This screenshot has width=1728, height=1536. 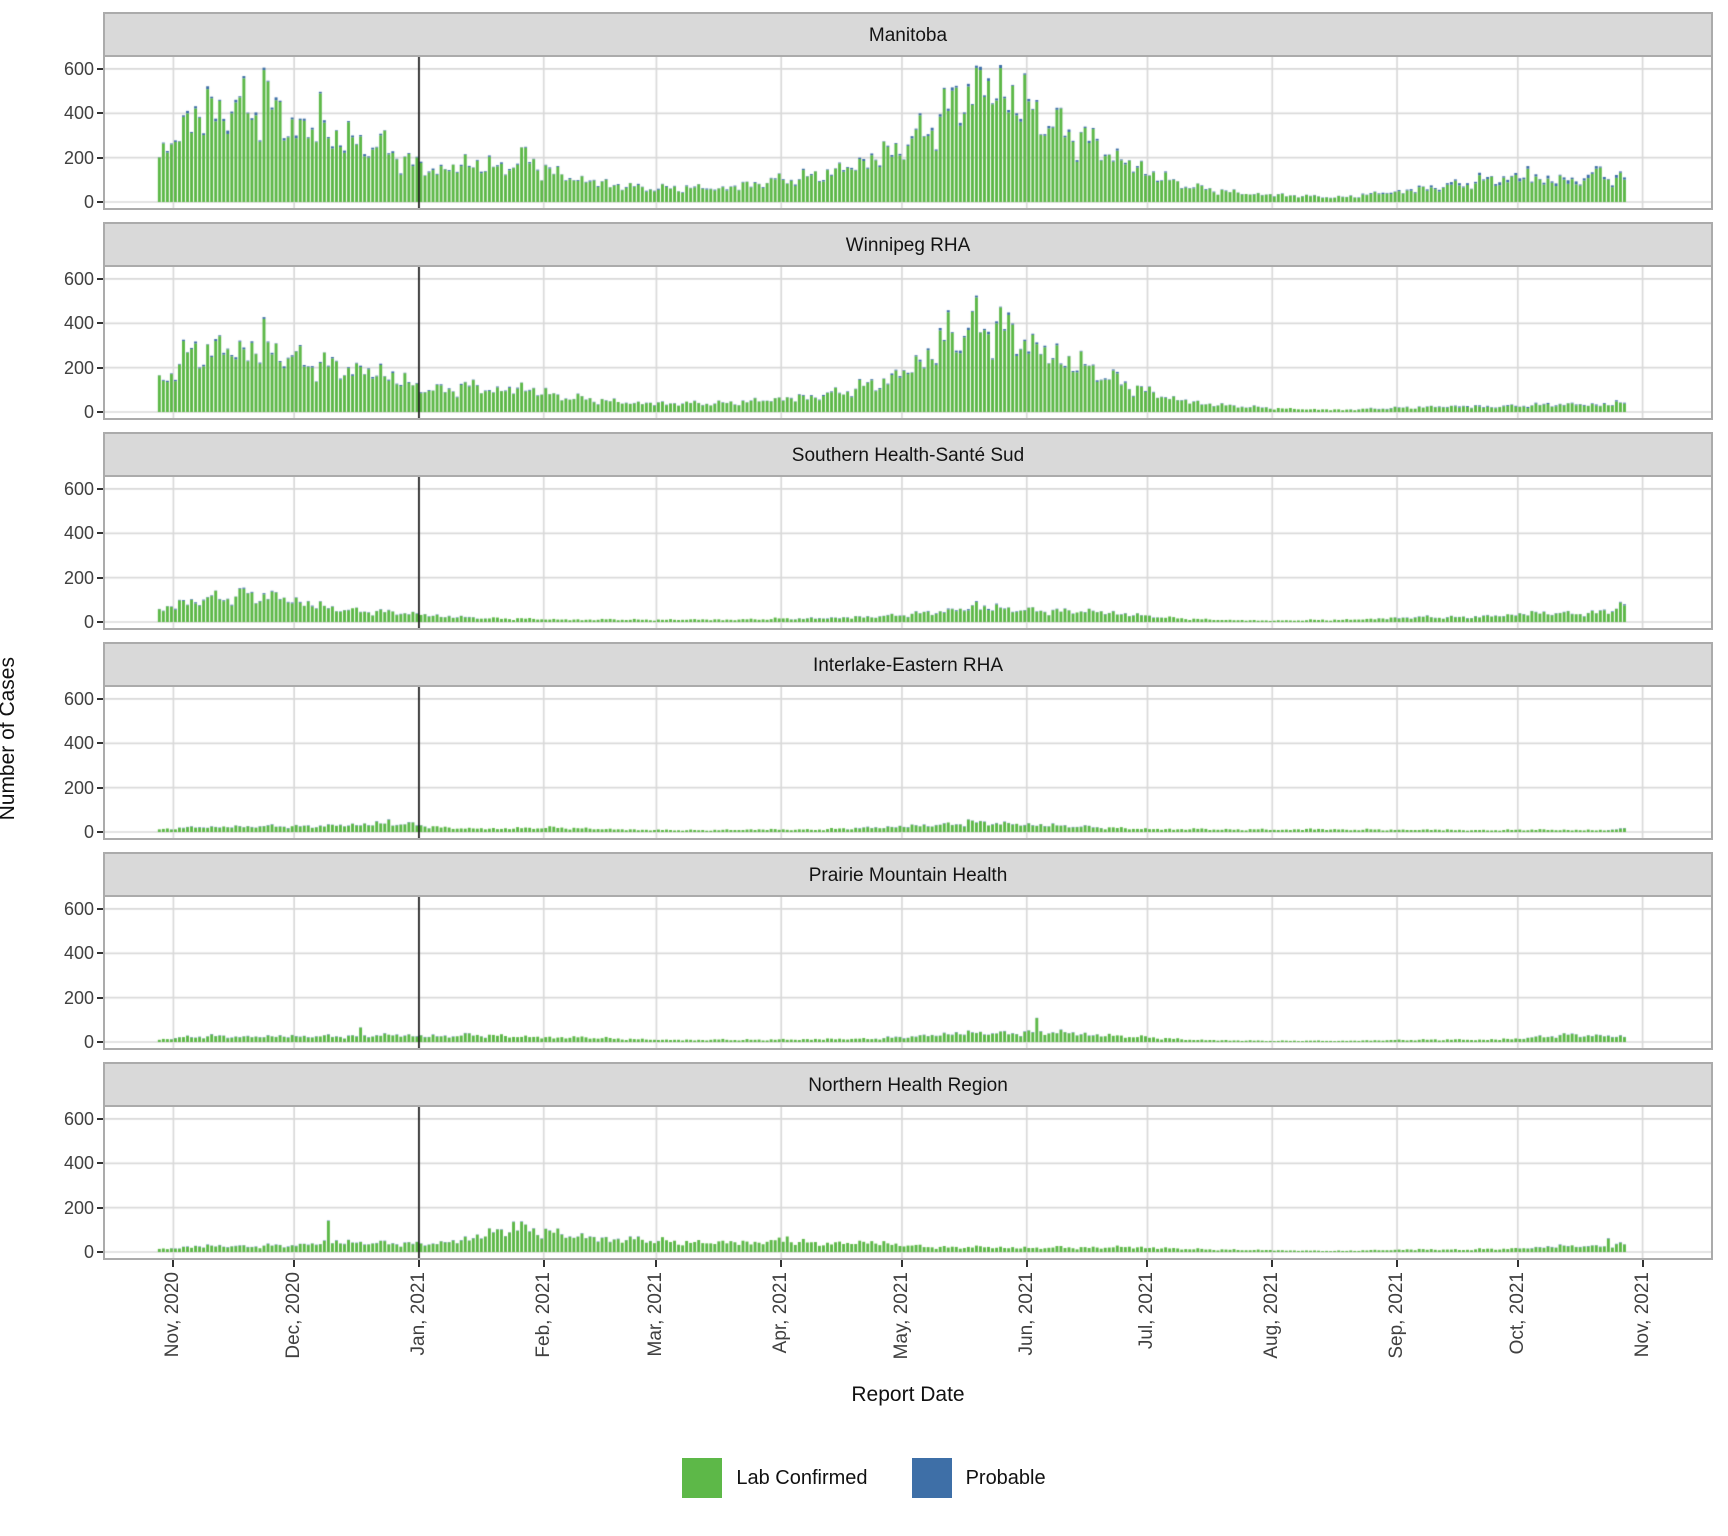 I want to click on x-tick-label: Jun, 2021, so click(x=1026, y=1314).